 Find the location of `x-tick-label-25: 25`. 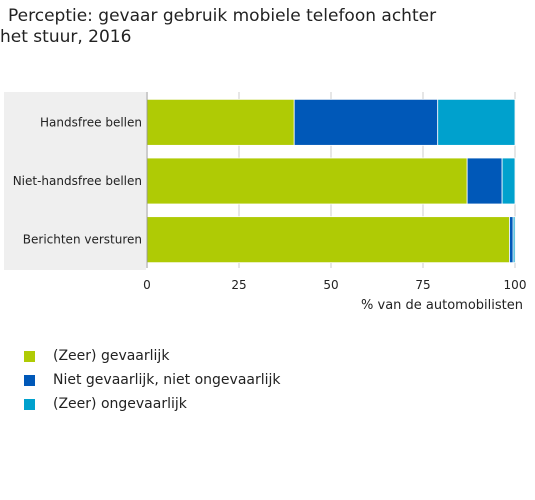

x-tick-label-25: 25 is located at coordinates (238, 285).